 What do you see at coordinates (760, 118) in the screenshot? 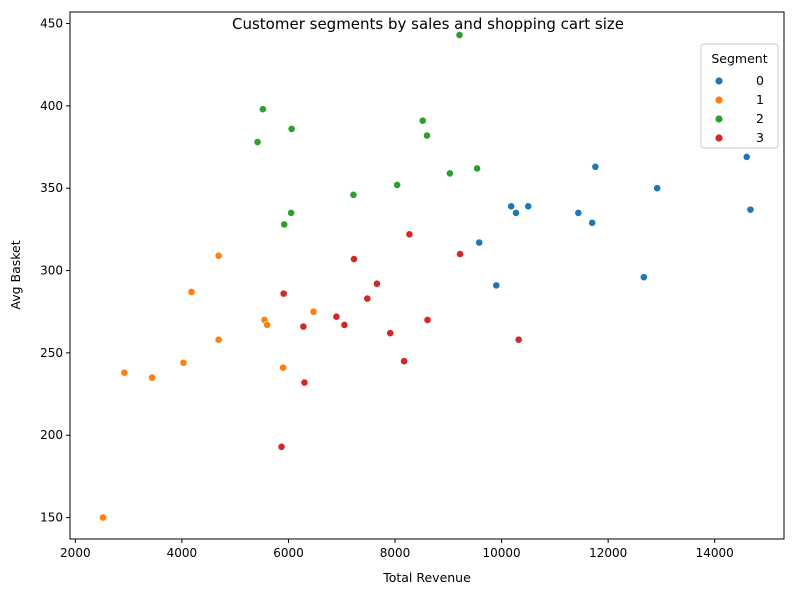
I see `legend-label-segment-2: 2` at bounding box center [760, 118].